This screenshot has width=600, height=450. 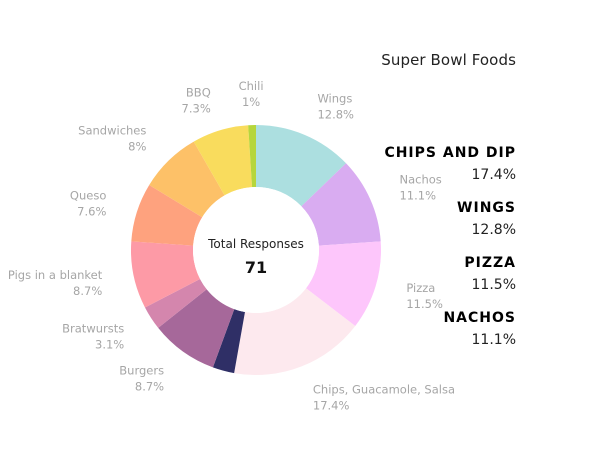 What do you see at coordinates (343, 283) in the screenshot?
I see `slice-pizza` at bounding box center [343, 283].